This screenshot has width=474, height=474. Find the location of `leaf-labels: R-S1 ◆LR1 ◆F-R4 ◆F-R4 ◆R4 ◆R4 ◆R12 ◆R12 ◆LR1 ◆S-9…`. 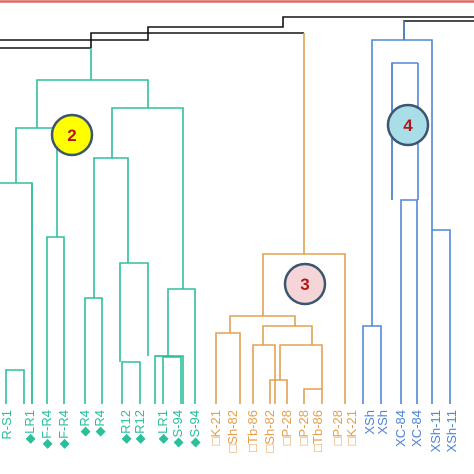

leaf-labels: R-S1 ◆LR1 ◆F-R4 ◆F-R4 ◆R4 ◆R4 ◆R12 ◆R12 ◆LR1 ◆S-9… is located at coordinates (229, 431).